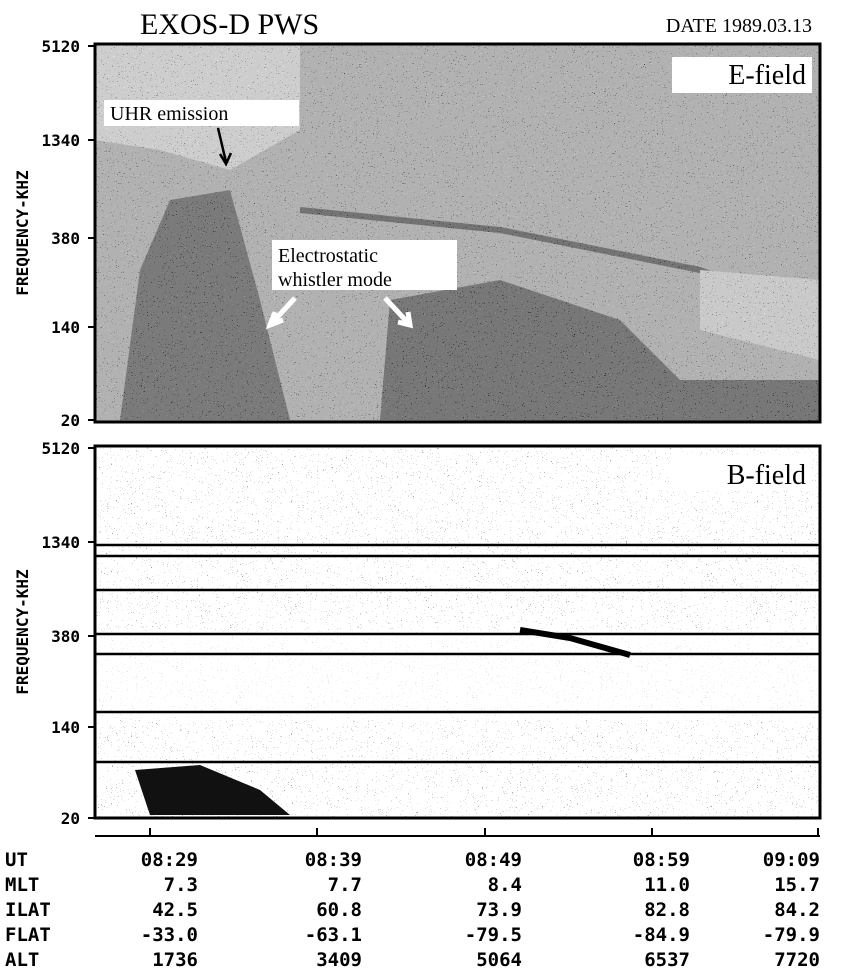 The height and width of the screenshot is (972, 842). I want to click on table-cell: 11.0, so click(667, 885).